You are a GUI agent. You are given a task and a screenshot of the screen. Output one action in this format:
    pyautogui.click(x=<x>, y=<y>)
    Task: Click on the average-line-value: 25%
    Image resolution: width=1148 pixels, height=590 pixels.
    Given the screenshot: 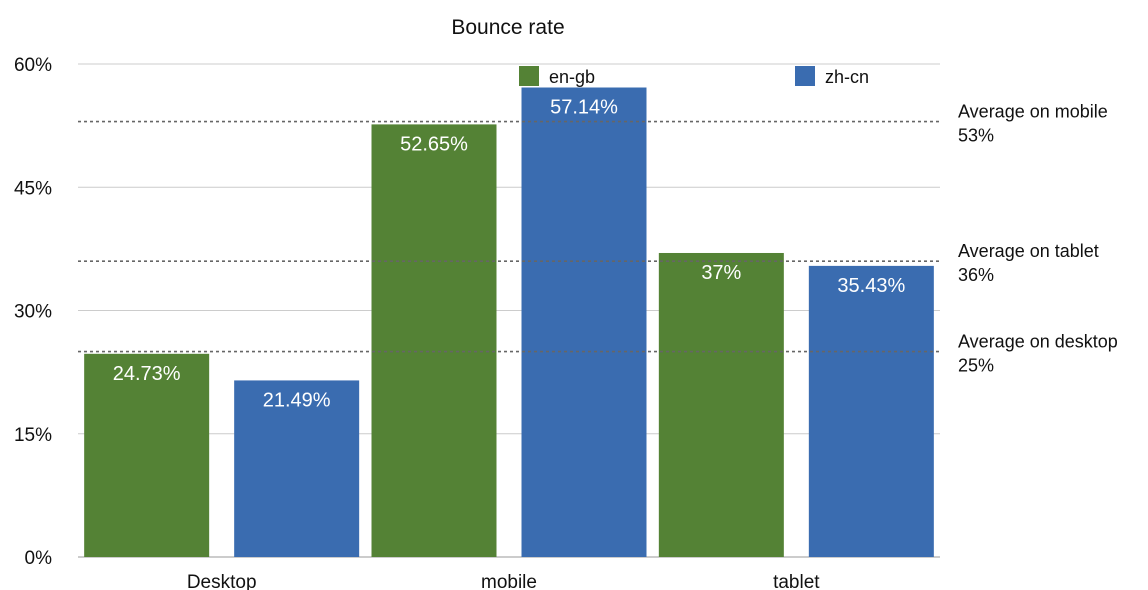 What is the action you would take?
    pyautogui.click(x=976, y=366)
    